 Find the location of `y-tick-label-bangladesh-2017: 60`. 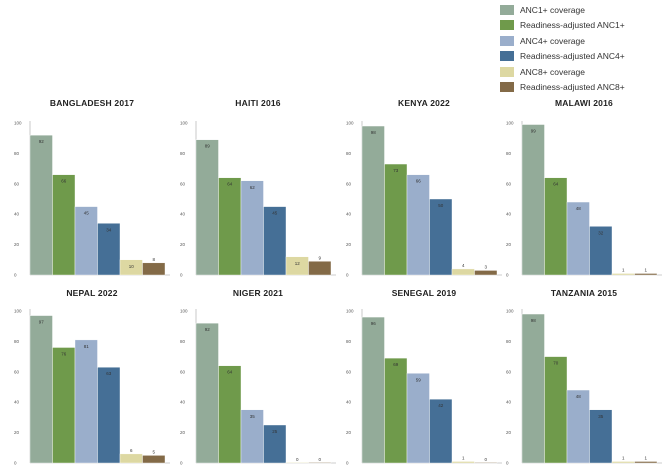

y-tick-label-bangladesh-2017: 60 is located at coordinates (17, 183).